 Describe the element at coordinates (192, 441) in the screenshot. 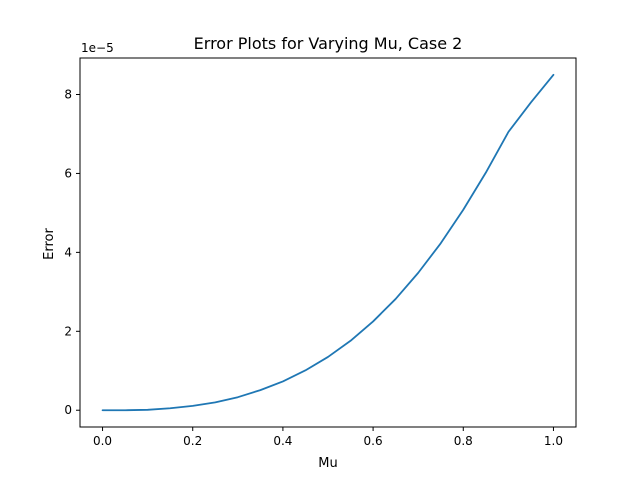

I see `x-tick-label: 0.2` at that location.